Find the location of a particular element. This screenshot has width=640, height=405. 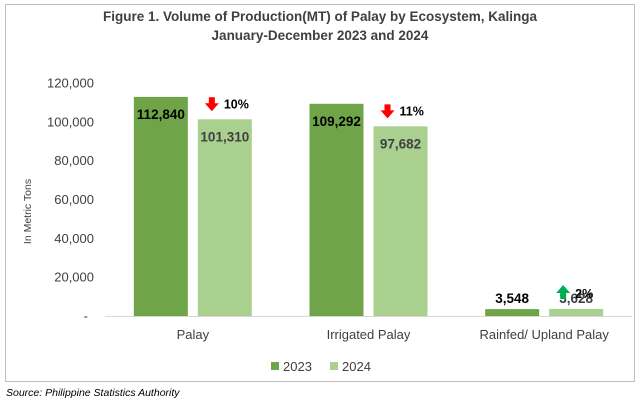

data-label-2024-2: 3,628 is located at coordinates (576, 298).